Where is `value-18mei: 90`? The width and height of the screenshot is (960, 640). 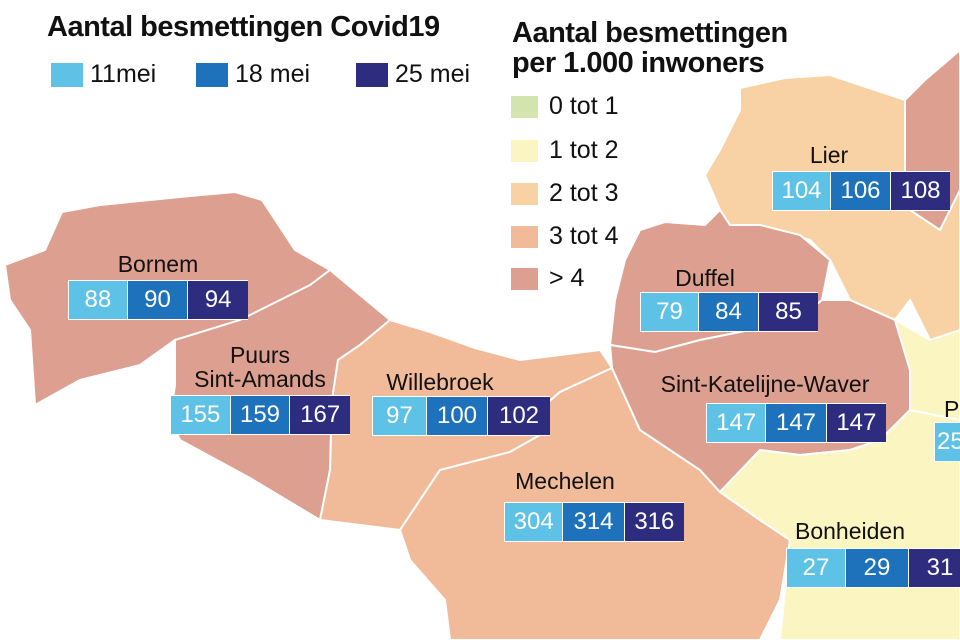
value-18mei: 90 is located at coordinates (157, 300).